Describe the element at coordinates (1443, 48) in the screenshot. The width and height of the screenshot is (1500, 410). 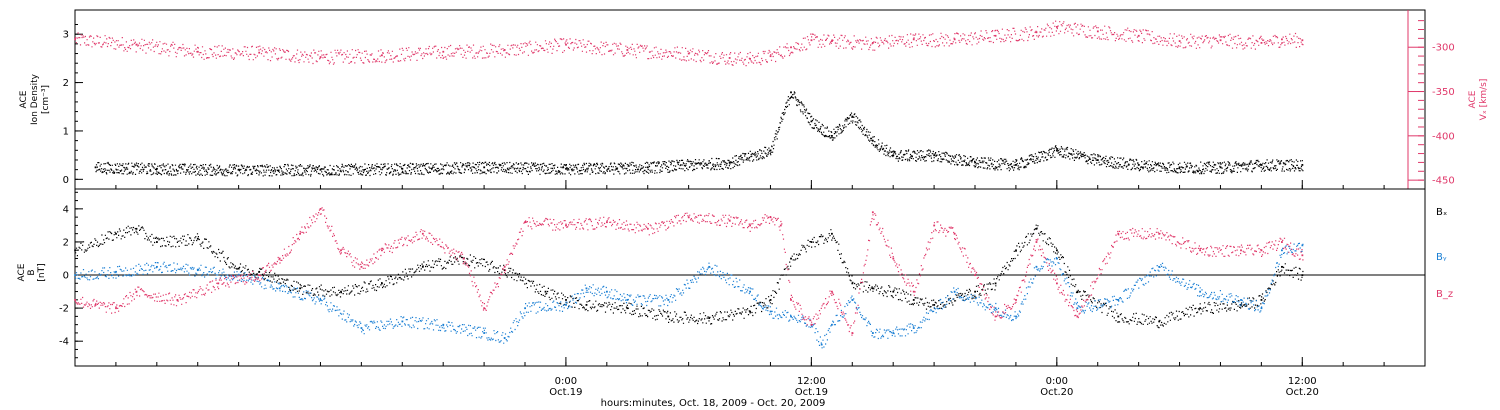
I see `top-right-tick-label: -300` at that location.